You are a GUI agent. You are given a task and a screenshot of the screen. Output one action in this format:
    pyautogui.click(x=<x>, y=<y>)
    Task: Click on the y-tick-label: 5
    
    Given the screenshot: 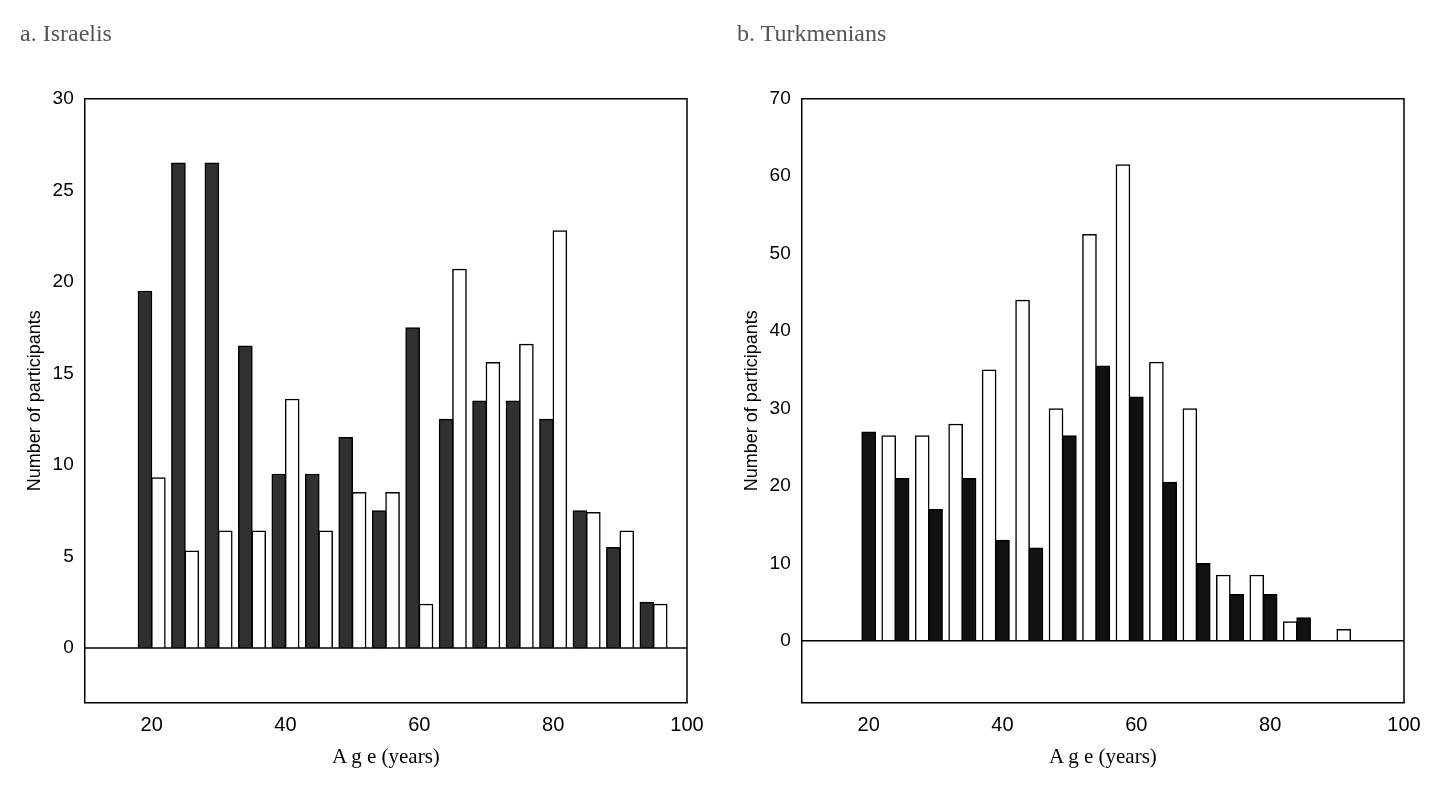 What is the action you would take?
    pyautogui.click(x=68, y=555)
    